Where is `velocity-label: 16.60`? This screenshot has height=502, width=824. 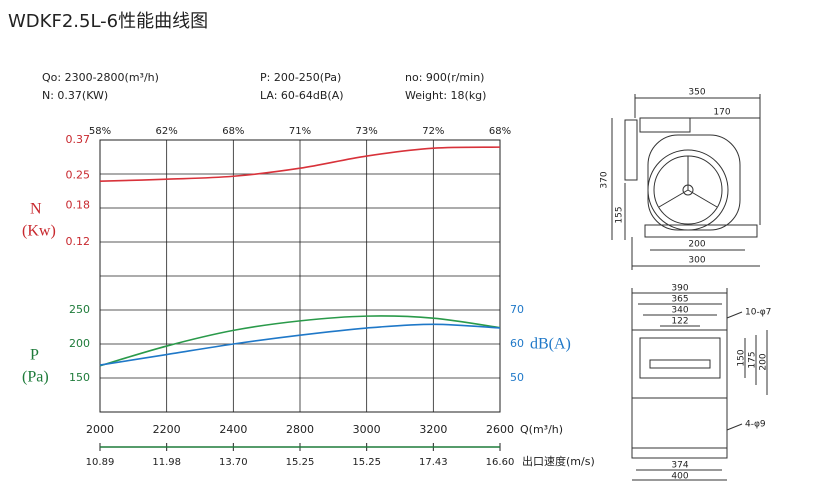
velocity-label: 16.60 is located at coordinates (500, 462).